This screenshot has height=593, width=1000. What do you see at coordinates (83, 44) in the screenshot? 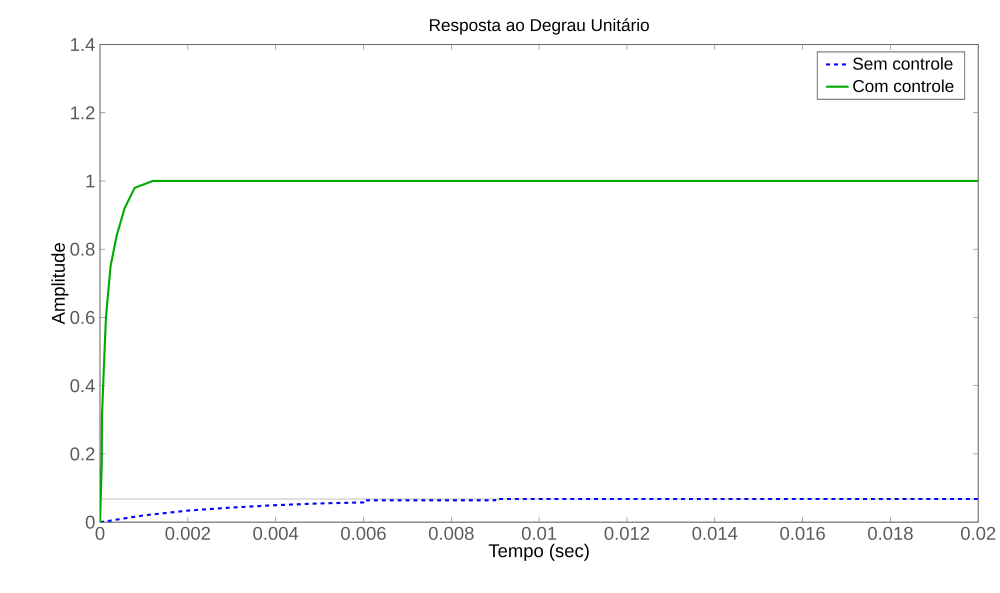
I see `y-tick-label: 1.4` at bounding box center [83, 44].